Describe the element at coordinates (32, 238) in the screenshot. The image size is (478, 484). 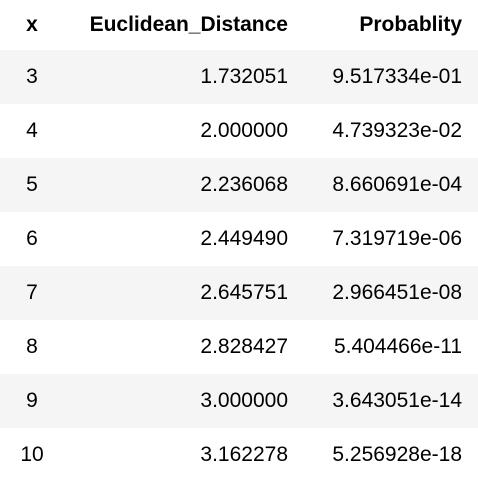
I see `cell-x: 6` at that location.